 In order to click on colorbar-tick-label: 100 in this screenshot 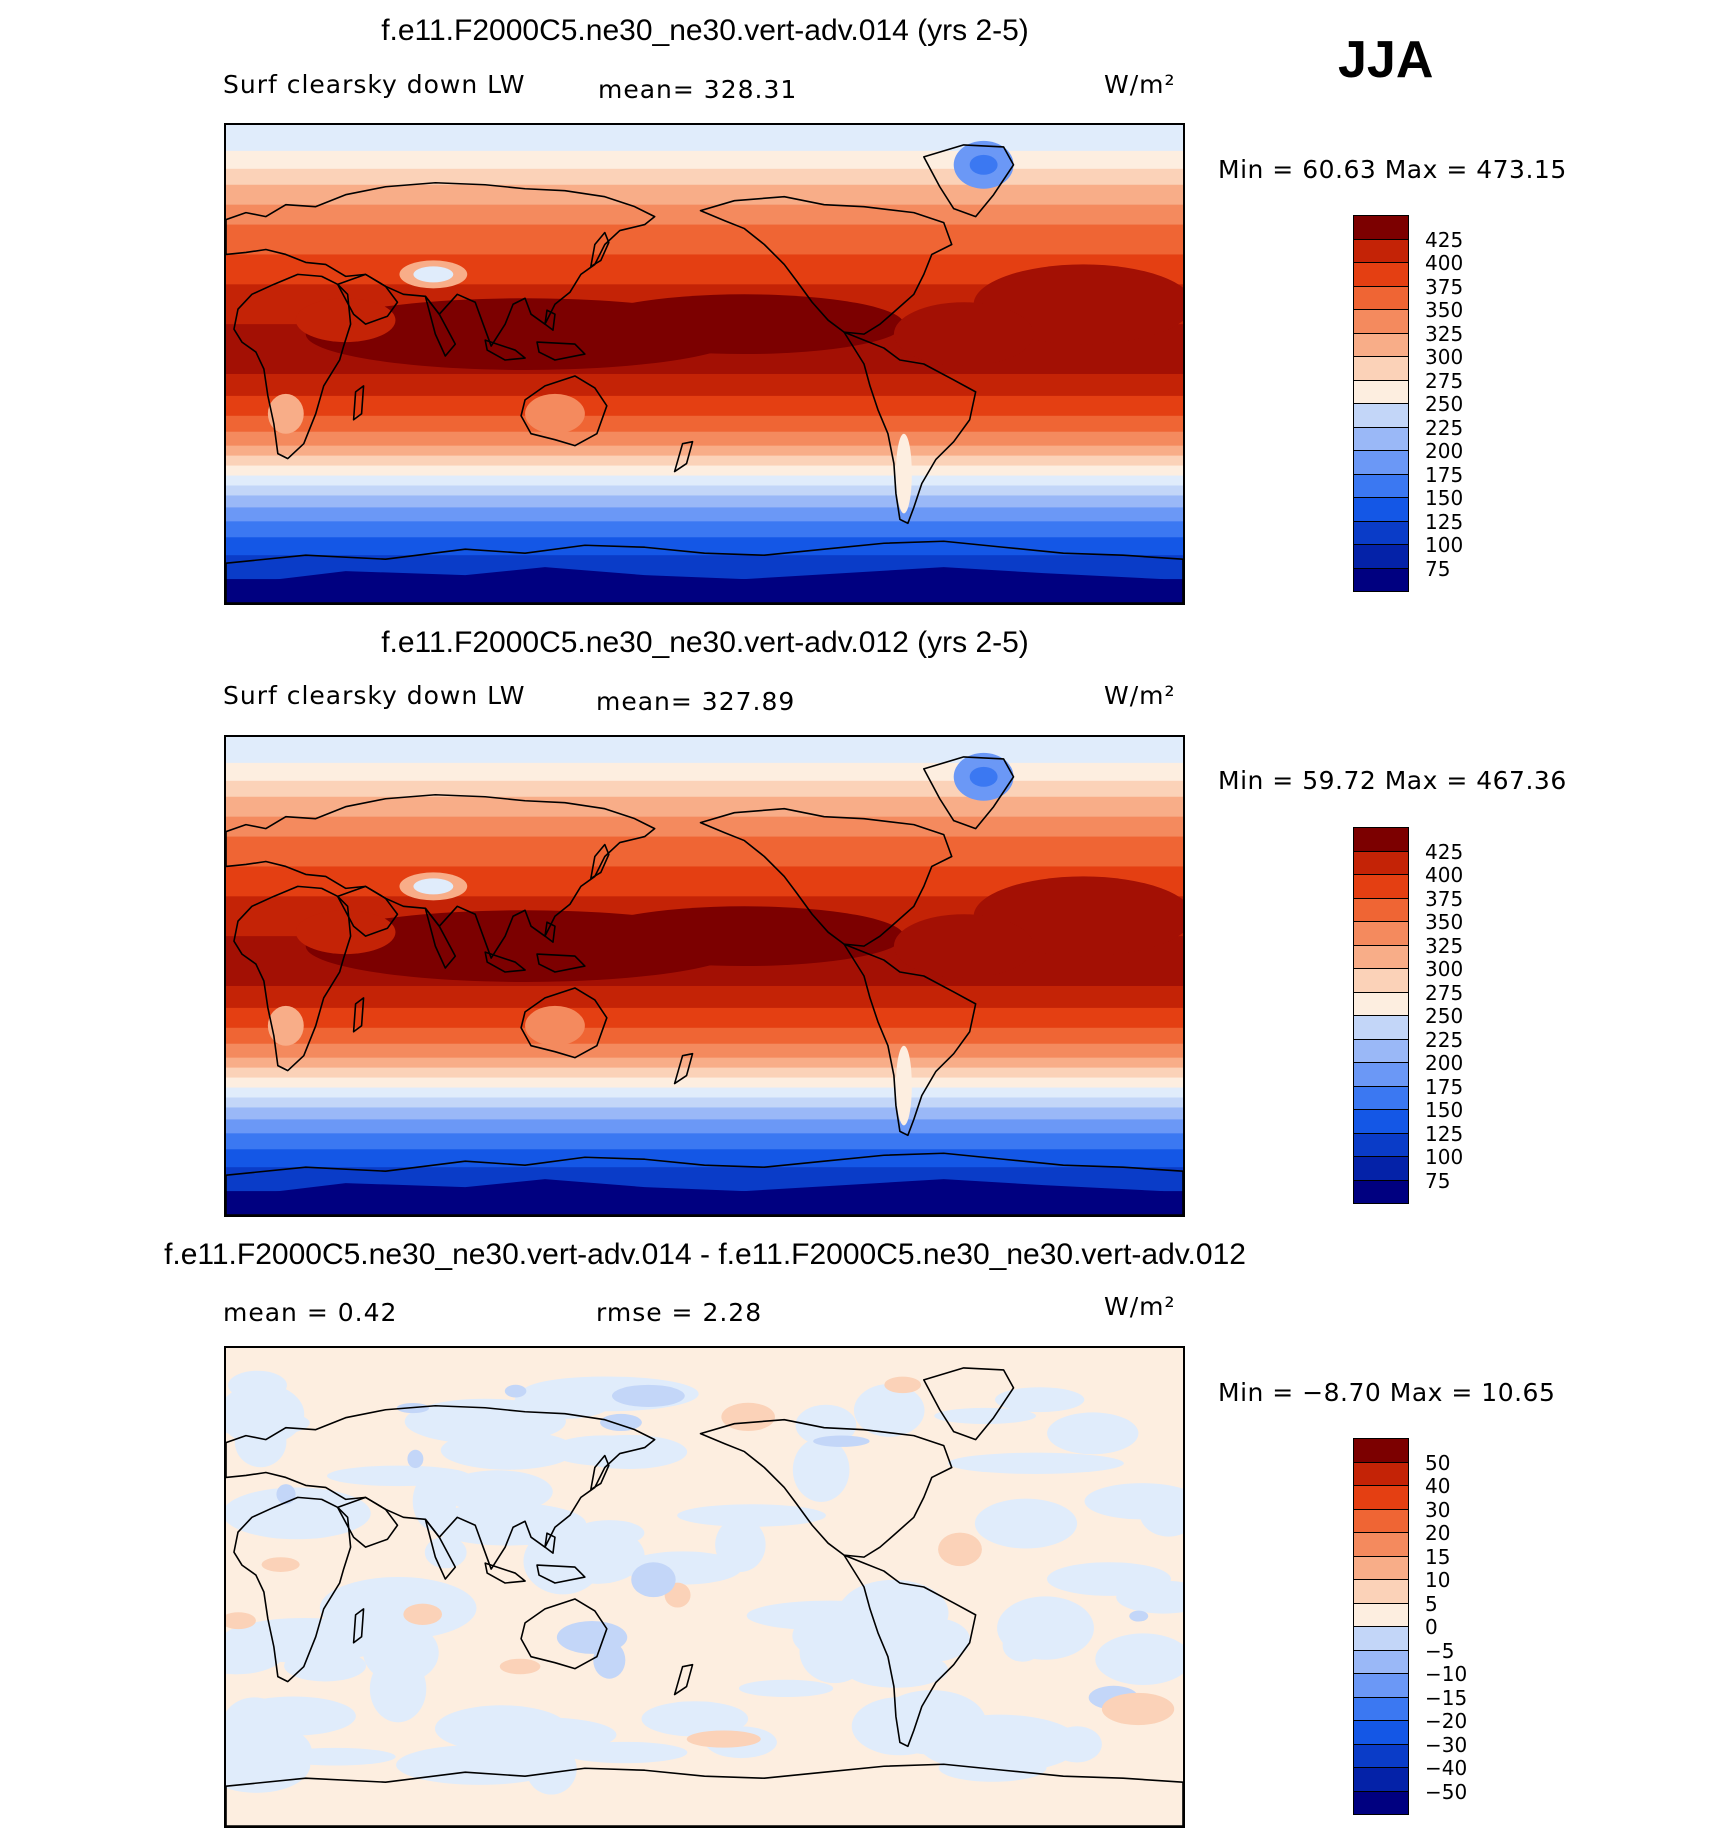, I will do `click(1444, 545)`.